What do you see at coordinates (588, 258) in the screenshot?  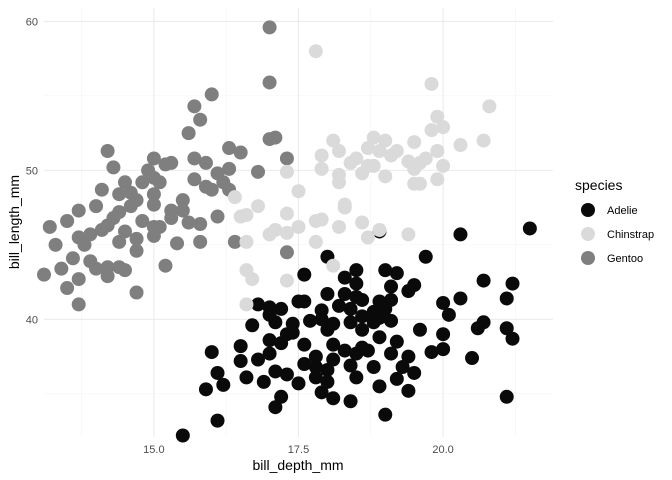 I see `legend-key-gentoo` at bounding box center [588, 258].